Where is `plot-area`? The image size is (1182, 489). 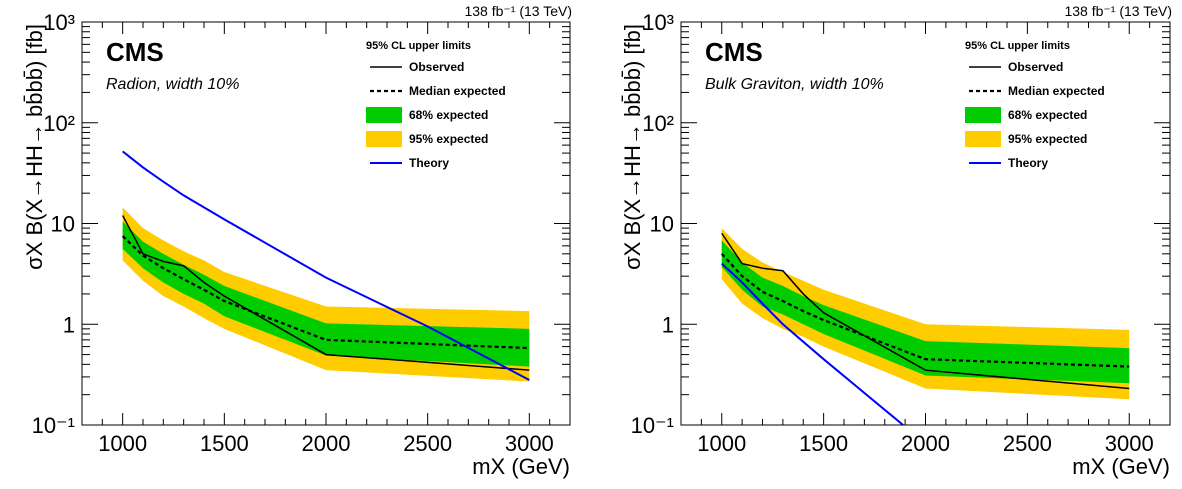
plot-area is located at coordinates (925, 326).